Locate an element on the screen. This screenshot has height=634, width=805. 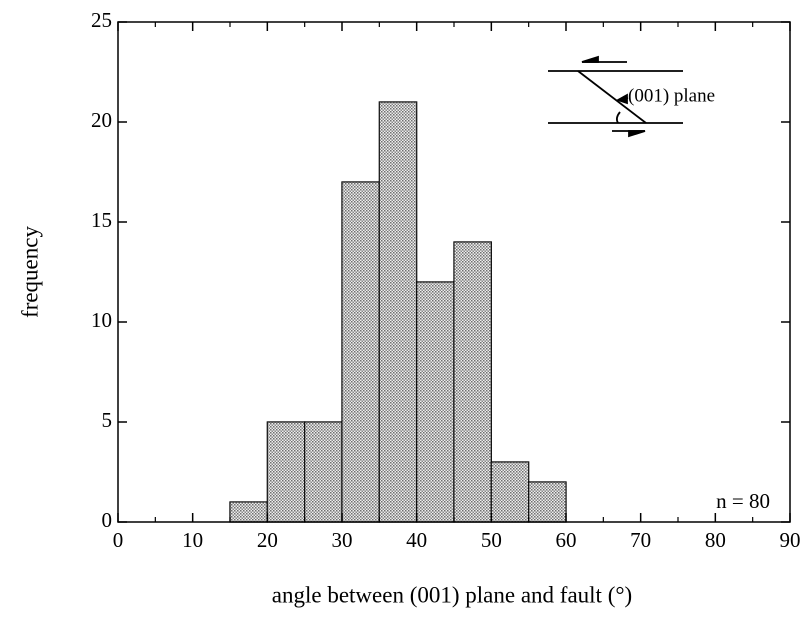
x-tick-label: 50 is located at coordinates (491, 540).